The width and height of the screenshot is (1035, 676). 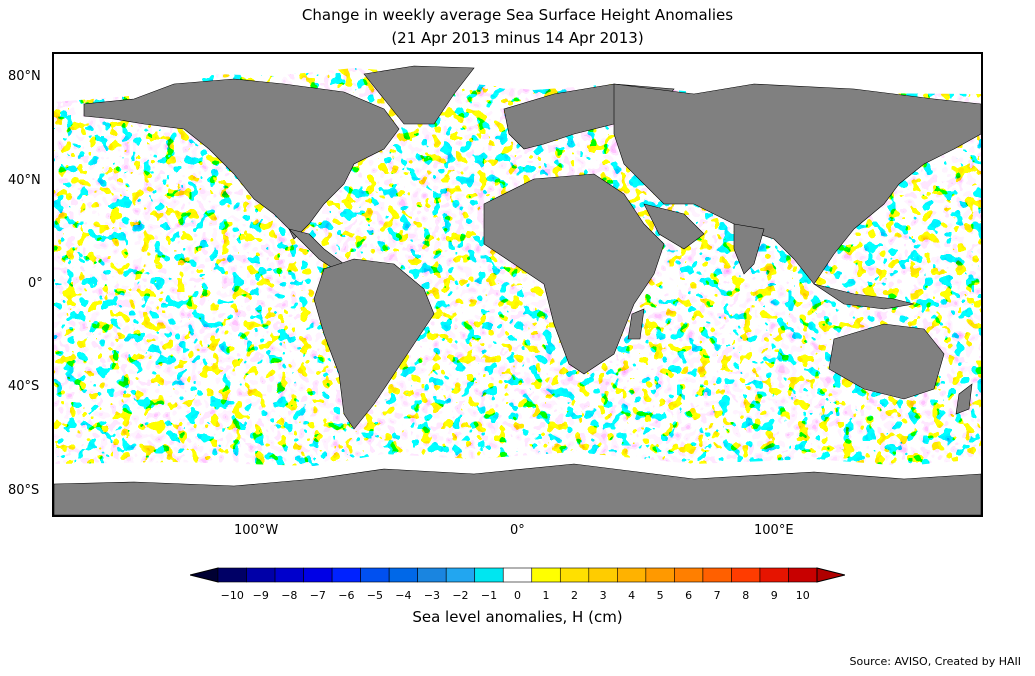 I want to click on colorbar-tick-label: 9, so click(x=774, y=595).